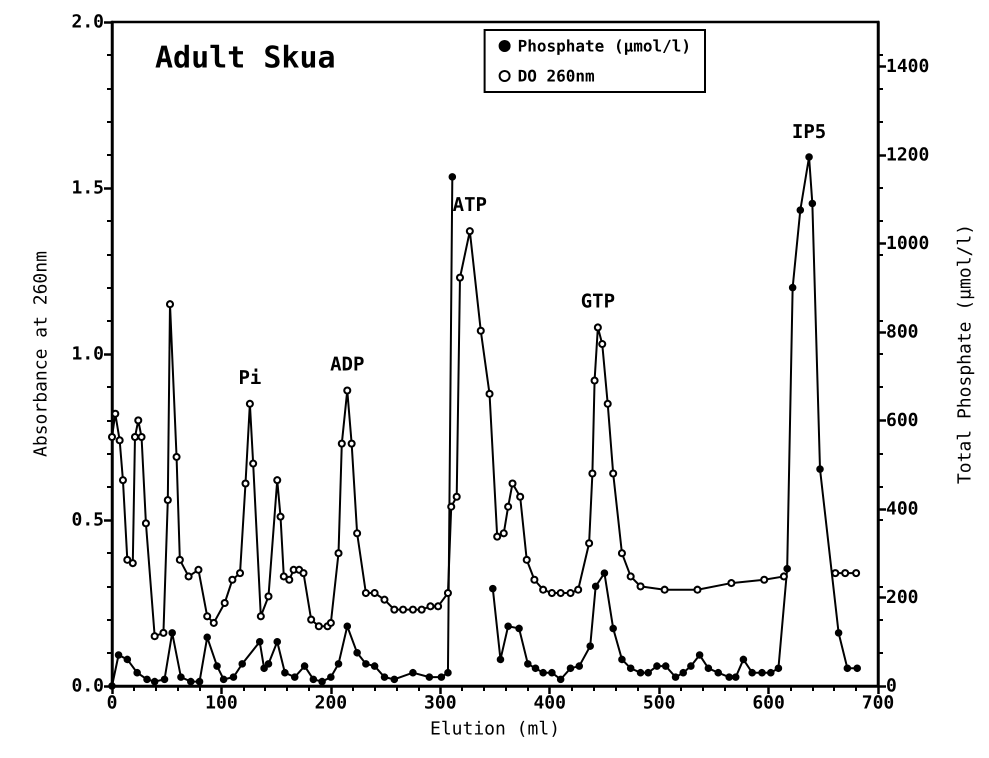  Describe the element at coordinates (331, 703) in the screenshot. I see `x-tick-label: 200` at that location.